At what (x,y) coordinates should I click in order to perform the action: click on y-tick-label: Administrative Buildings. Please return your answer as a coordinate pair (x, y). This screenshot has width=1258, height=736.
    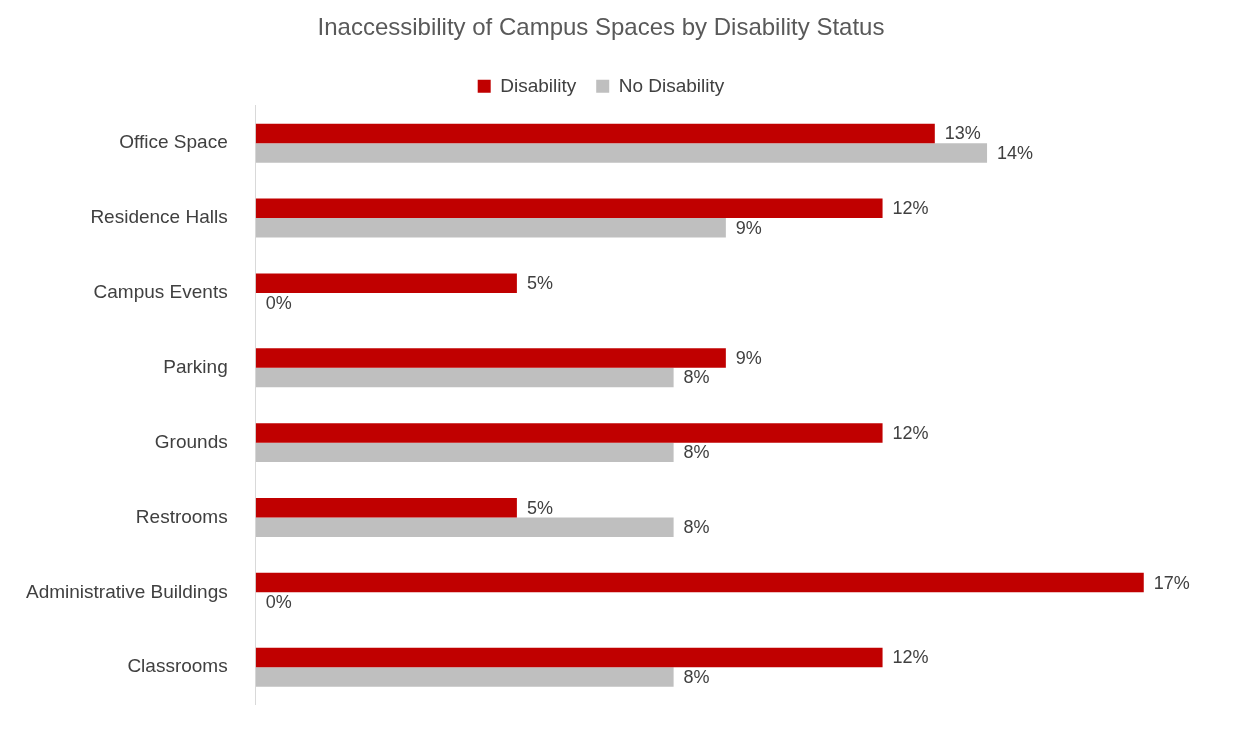
    Looking at the image, I should click on (127, 591).